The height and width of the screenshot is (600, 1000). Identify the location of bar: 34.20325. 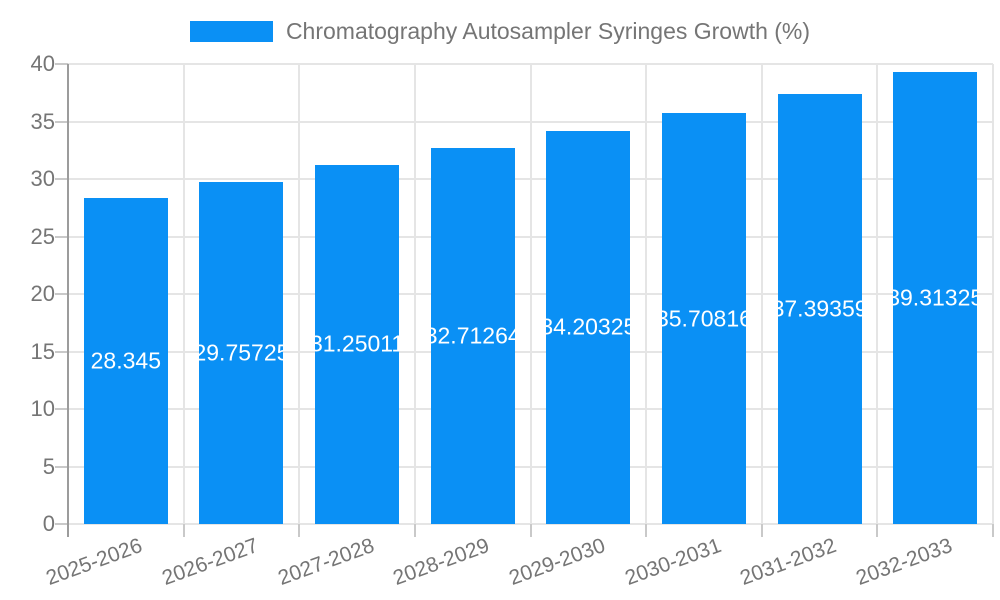
(588, 327).